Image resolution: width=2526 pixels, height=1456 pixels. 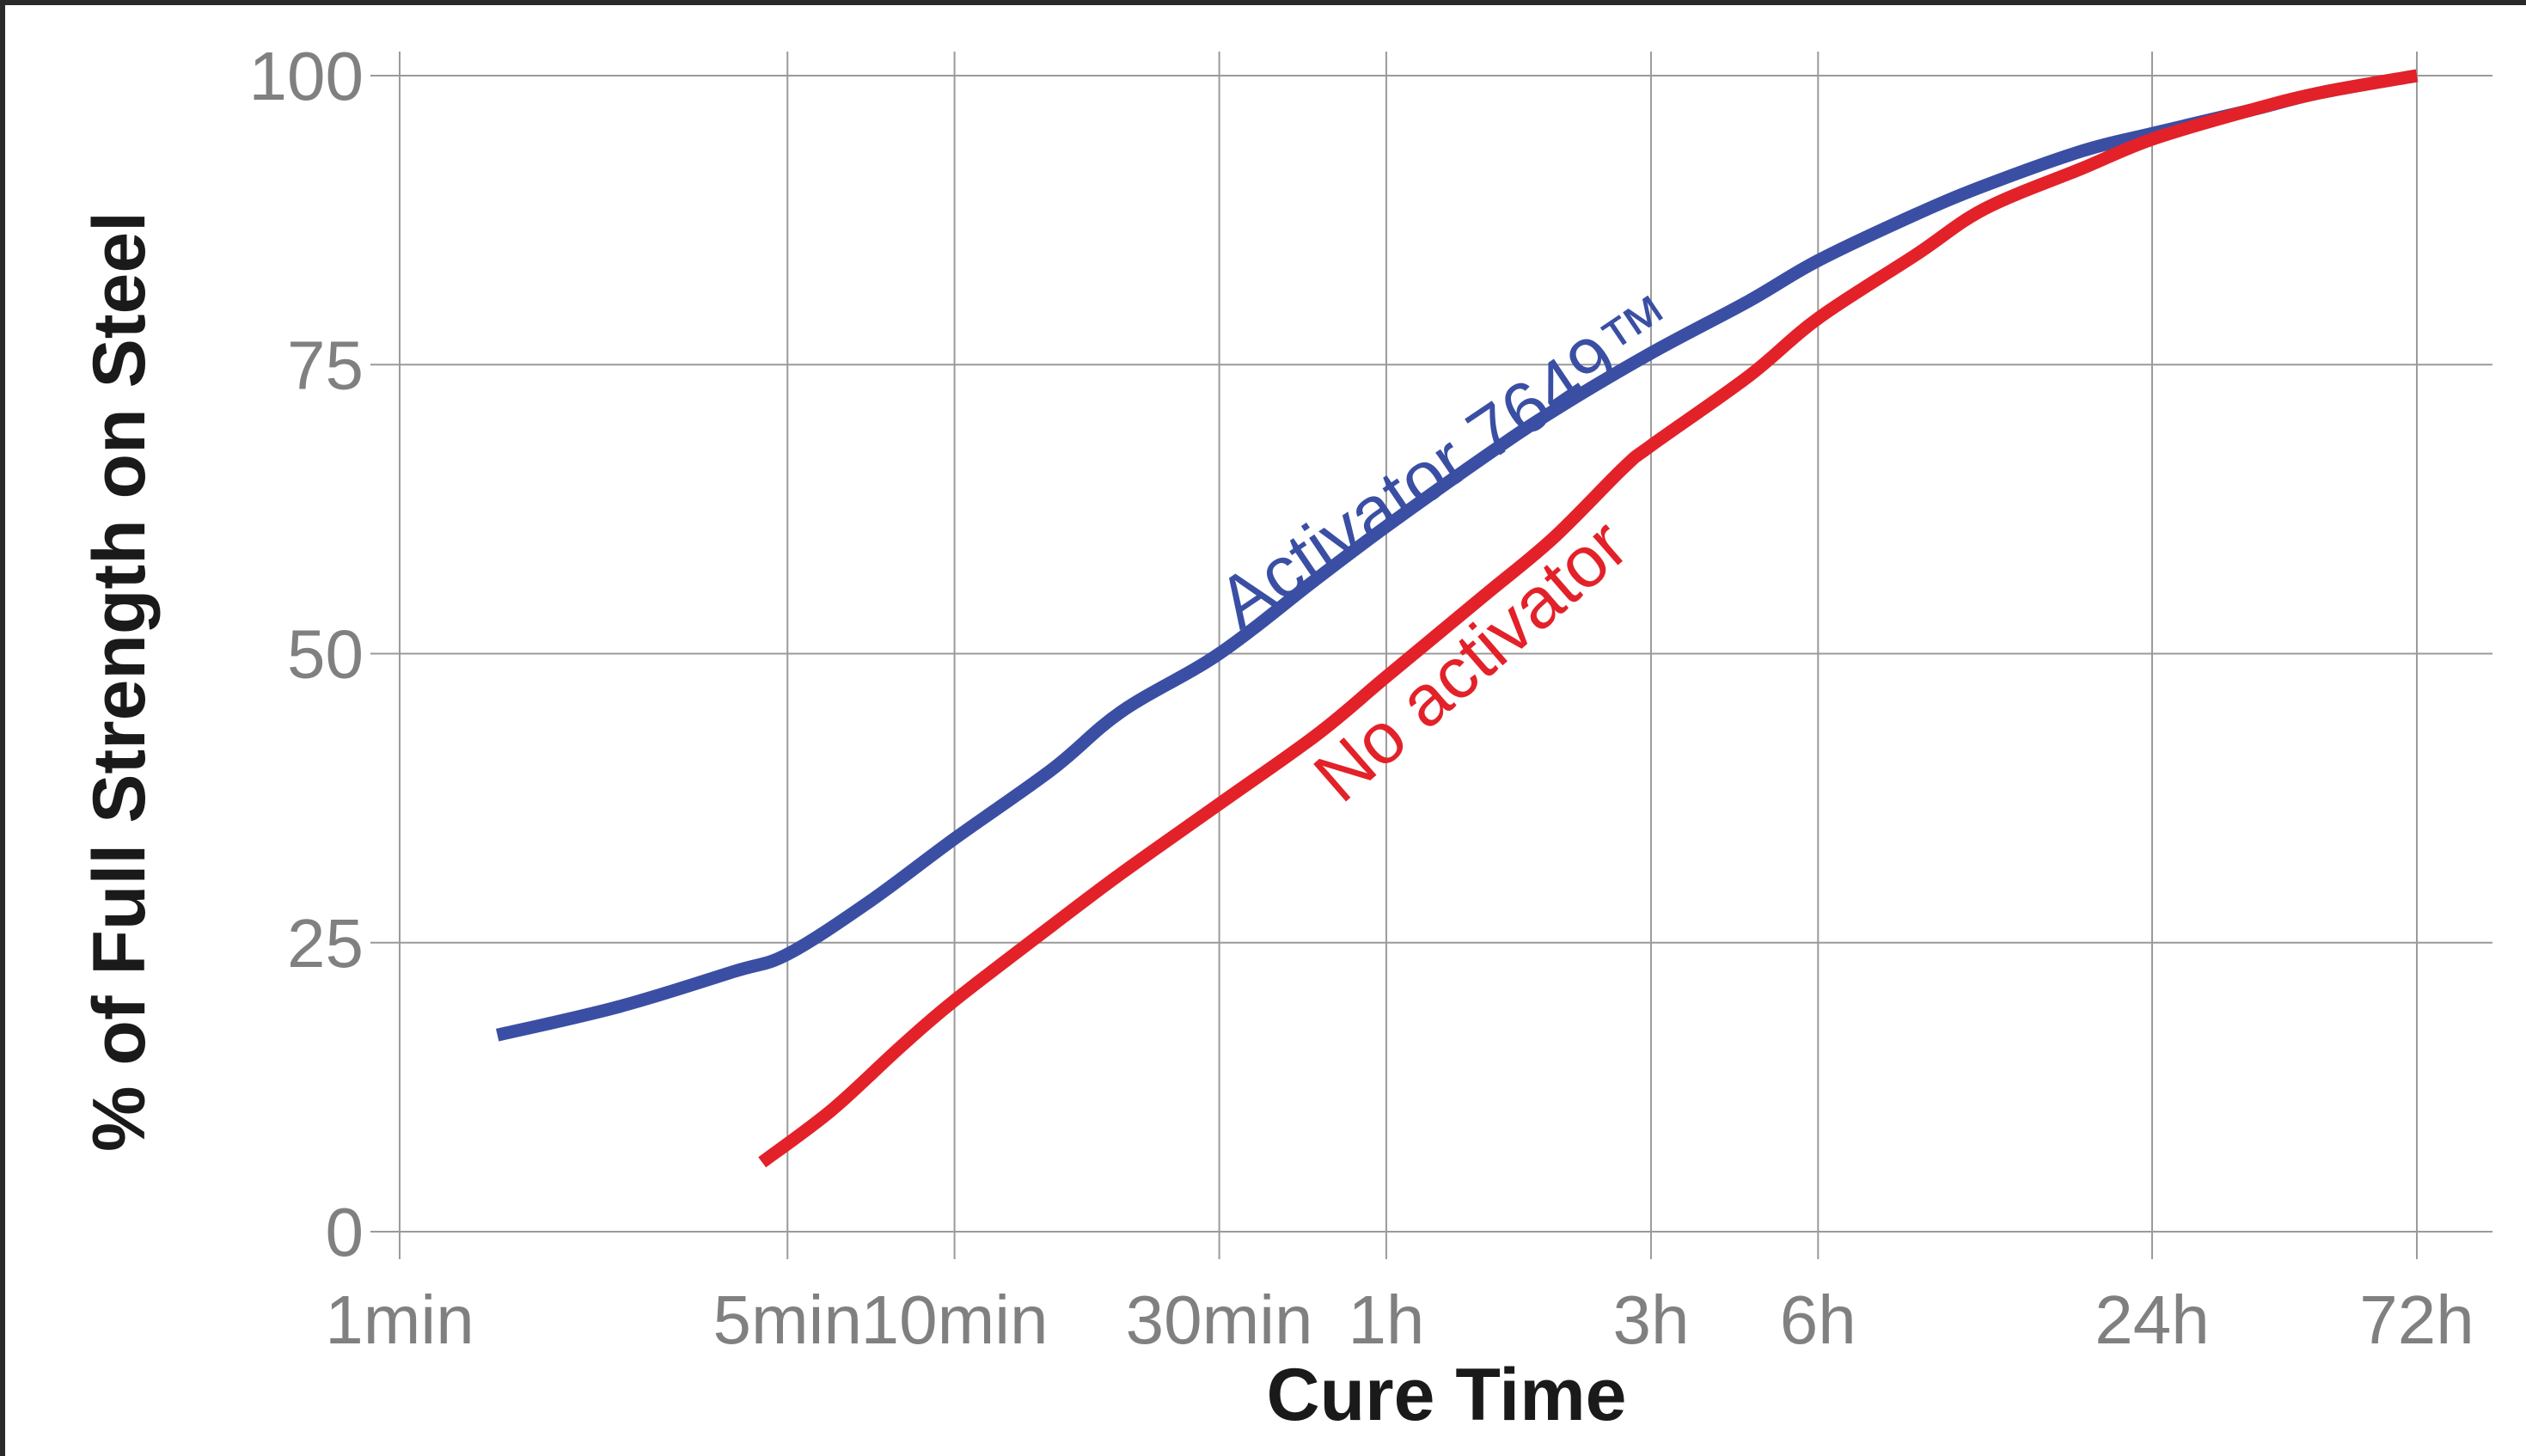 I want to click on x-tick-label: 1h, so click(x=1386, y=1320).